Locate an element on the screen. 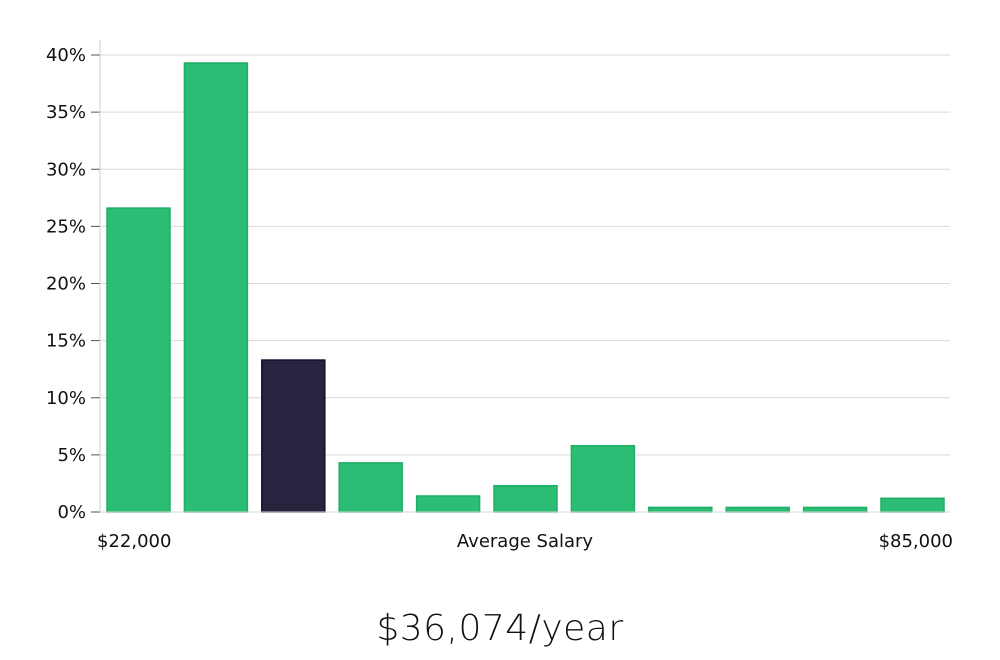  x-axis-title: Average Salary is located at coordinates (525, 541).